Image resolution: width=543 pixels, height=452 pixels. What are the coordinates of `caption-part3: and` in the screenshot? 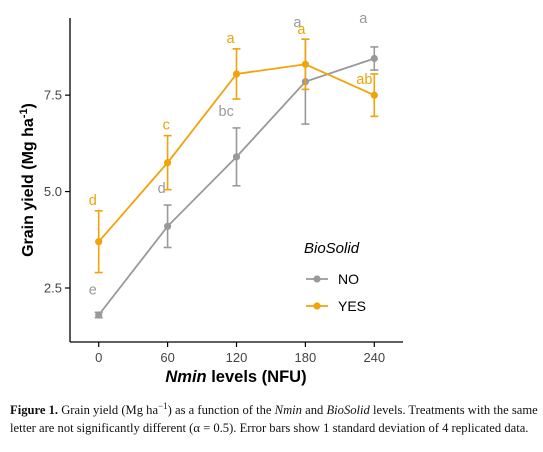 It's located at (314, 410).